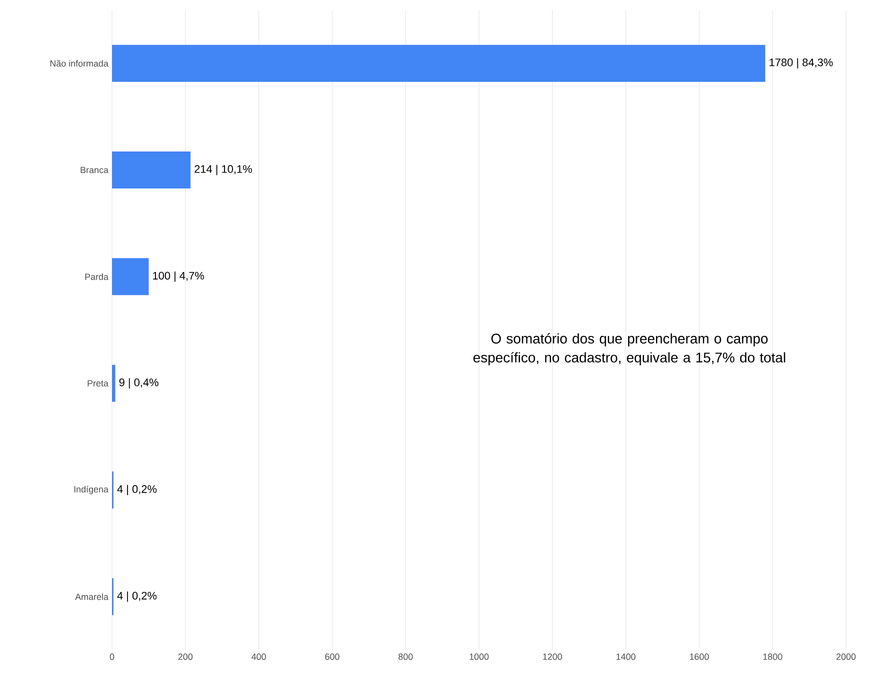 The image size is (877, 675). What do you see at coordinates (552, 657) in the screenshot?
I see `x-tick-label: 1200` at bounding box center [552, 657].